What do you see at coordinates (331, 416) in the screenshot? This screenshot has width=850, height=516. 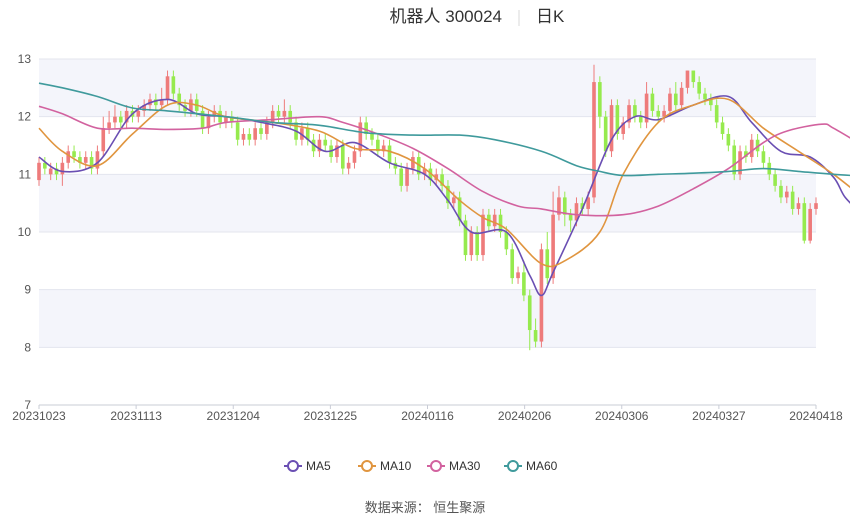 I see `x-tick-label: 20231225` at bounding box center [331, 416].